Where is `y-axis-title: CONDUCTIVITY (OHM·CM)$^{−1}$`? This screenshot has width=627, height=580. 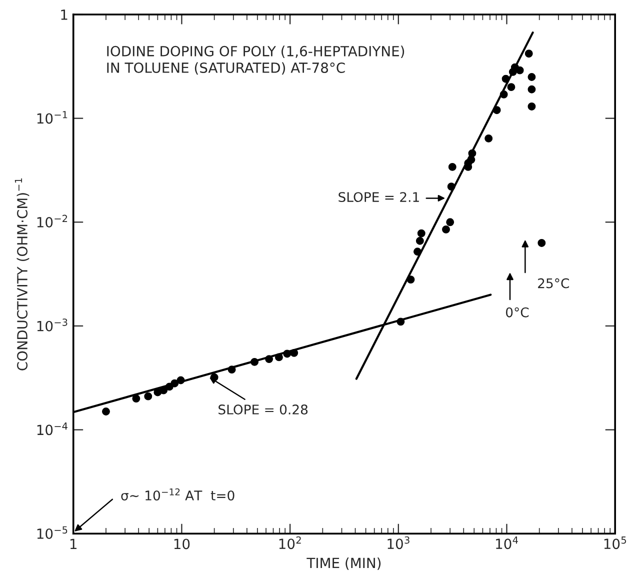
y-axis-title: CONDUCTIVITY (OHM·CM)$^{−1}$ is located at coordinates (22, 274).